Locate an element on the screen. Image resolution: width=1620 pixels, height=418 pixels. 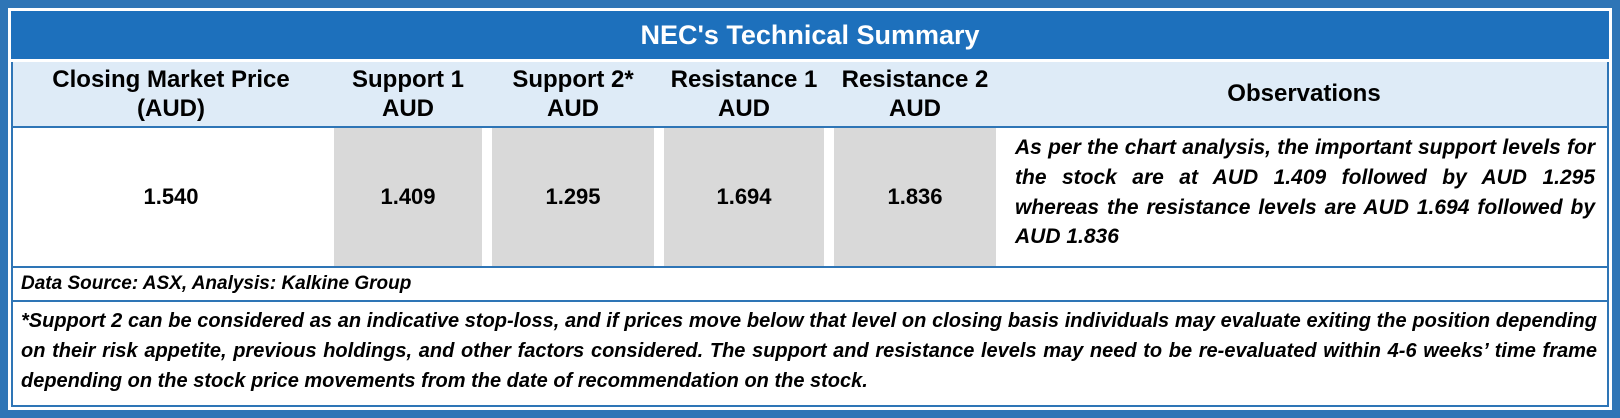
header-support-1: Support 1 AUD is located at coordinates (408, 94).